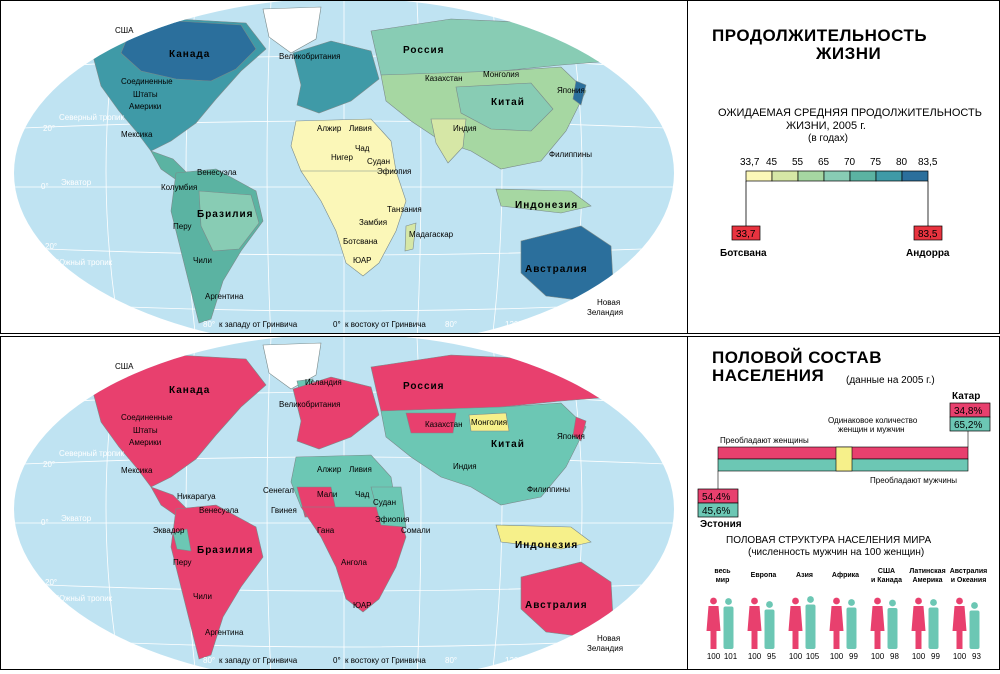 This screenshot has height=674, width=1000. What do you see at coordinates (556, 269) in the screenshot?
I see `map-label: Австралия` at bounding box center [556, 269].